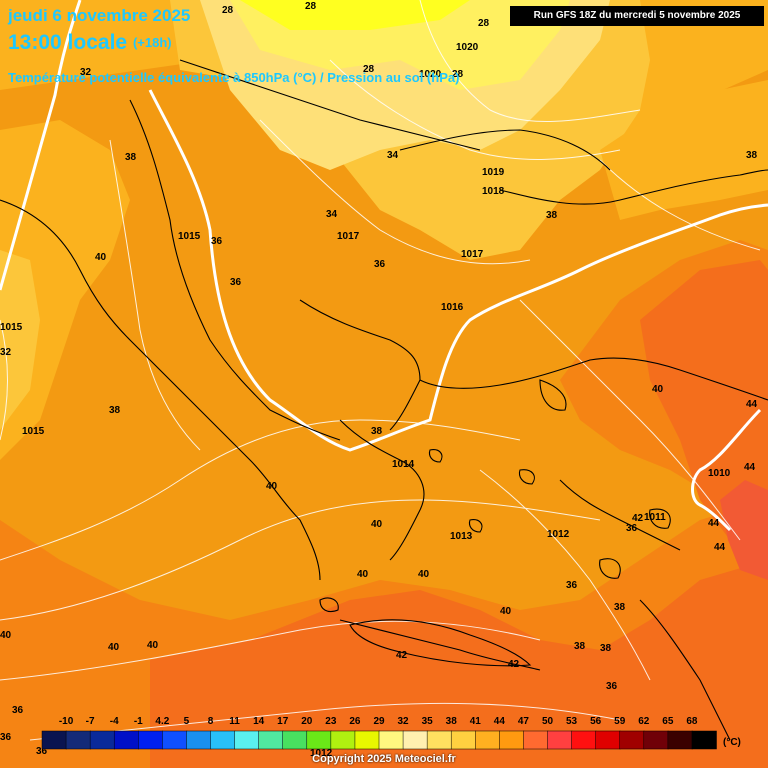 The width and height of the screenshot is (768, 768). I want to click on forecast-lead: (+18h), so click(152, 42).